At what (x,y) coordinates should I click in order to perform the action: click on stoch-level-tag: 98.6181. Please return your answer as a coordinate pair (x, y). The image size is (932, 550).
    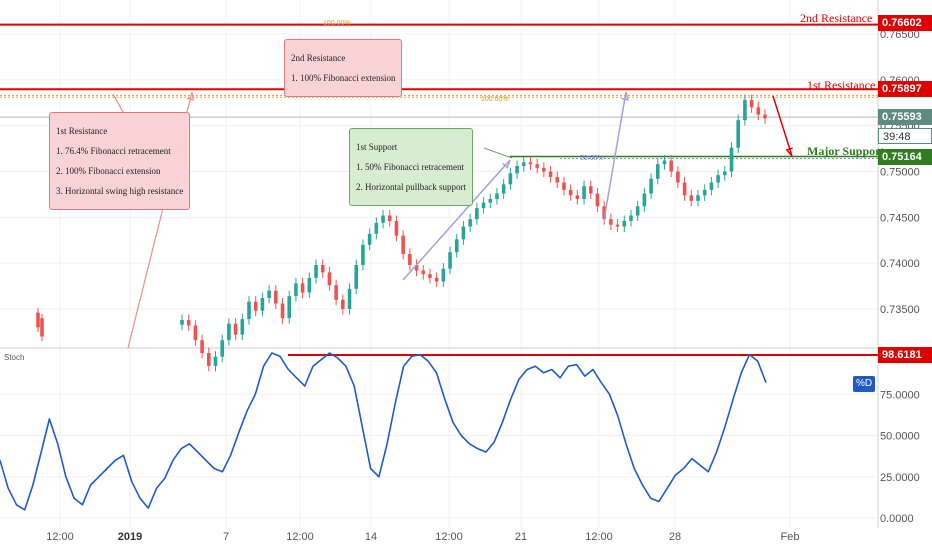
    Looking at the image, I should click on (905, 355).